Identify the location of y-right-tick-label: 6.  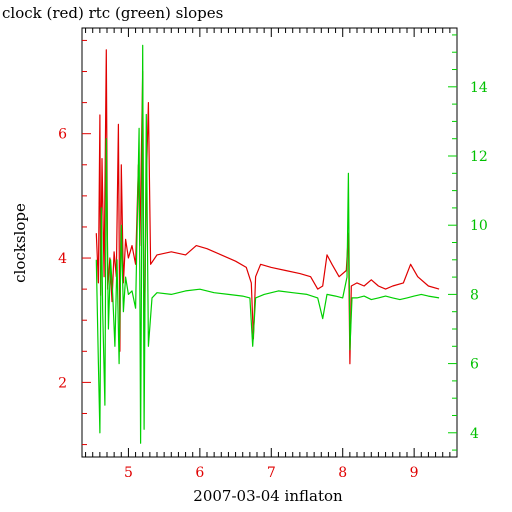
(474, 365).